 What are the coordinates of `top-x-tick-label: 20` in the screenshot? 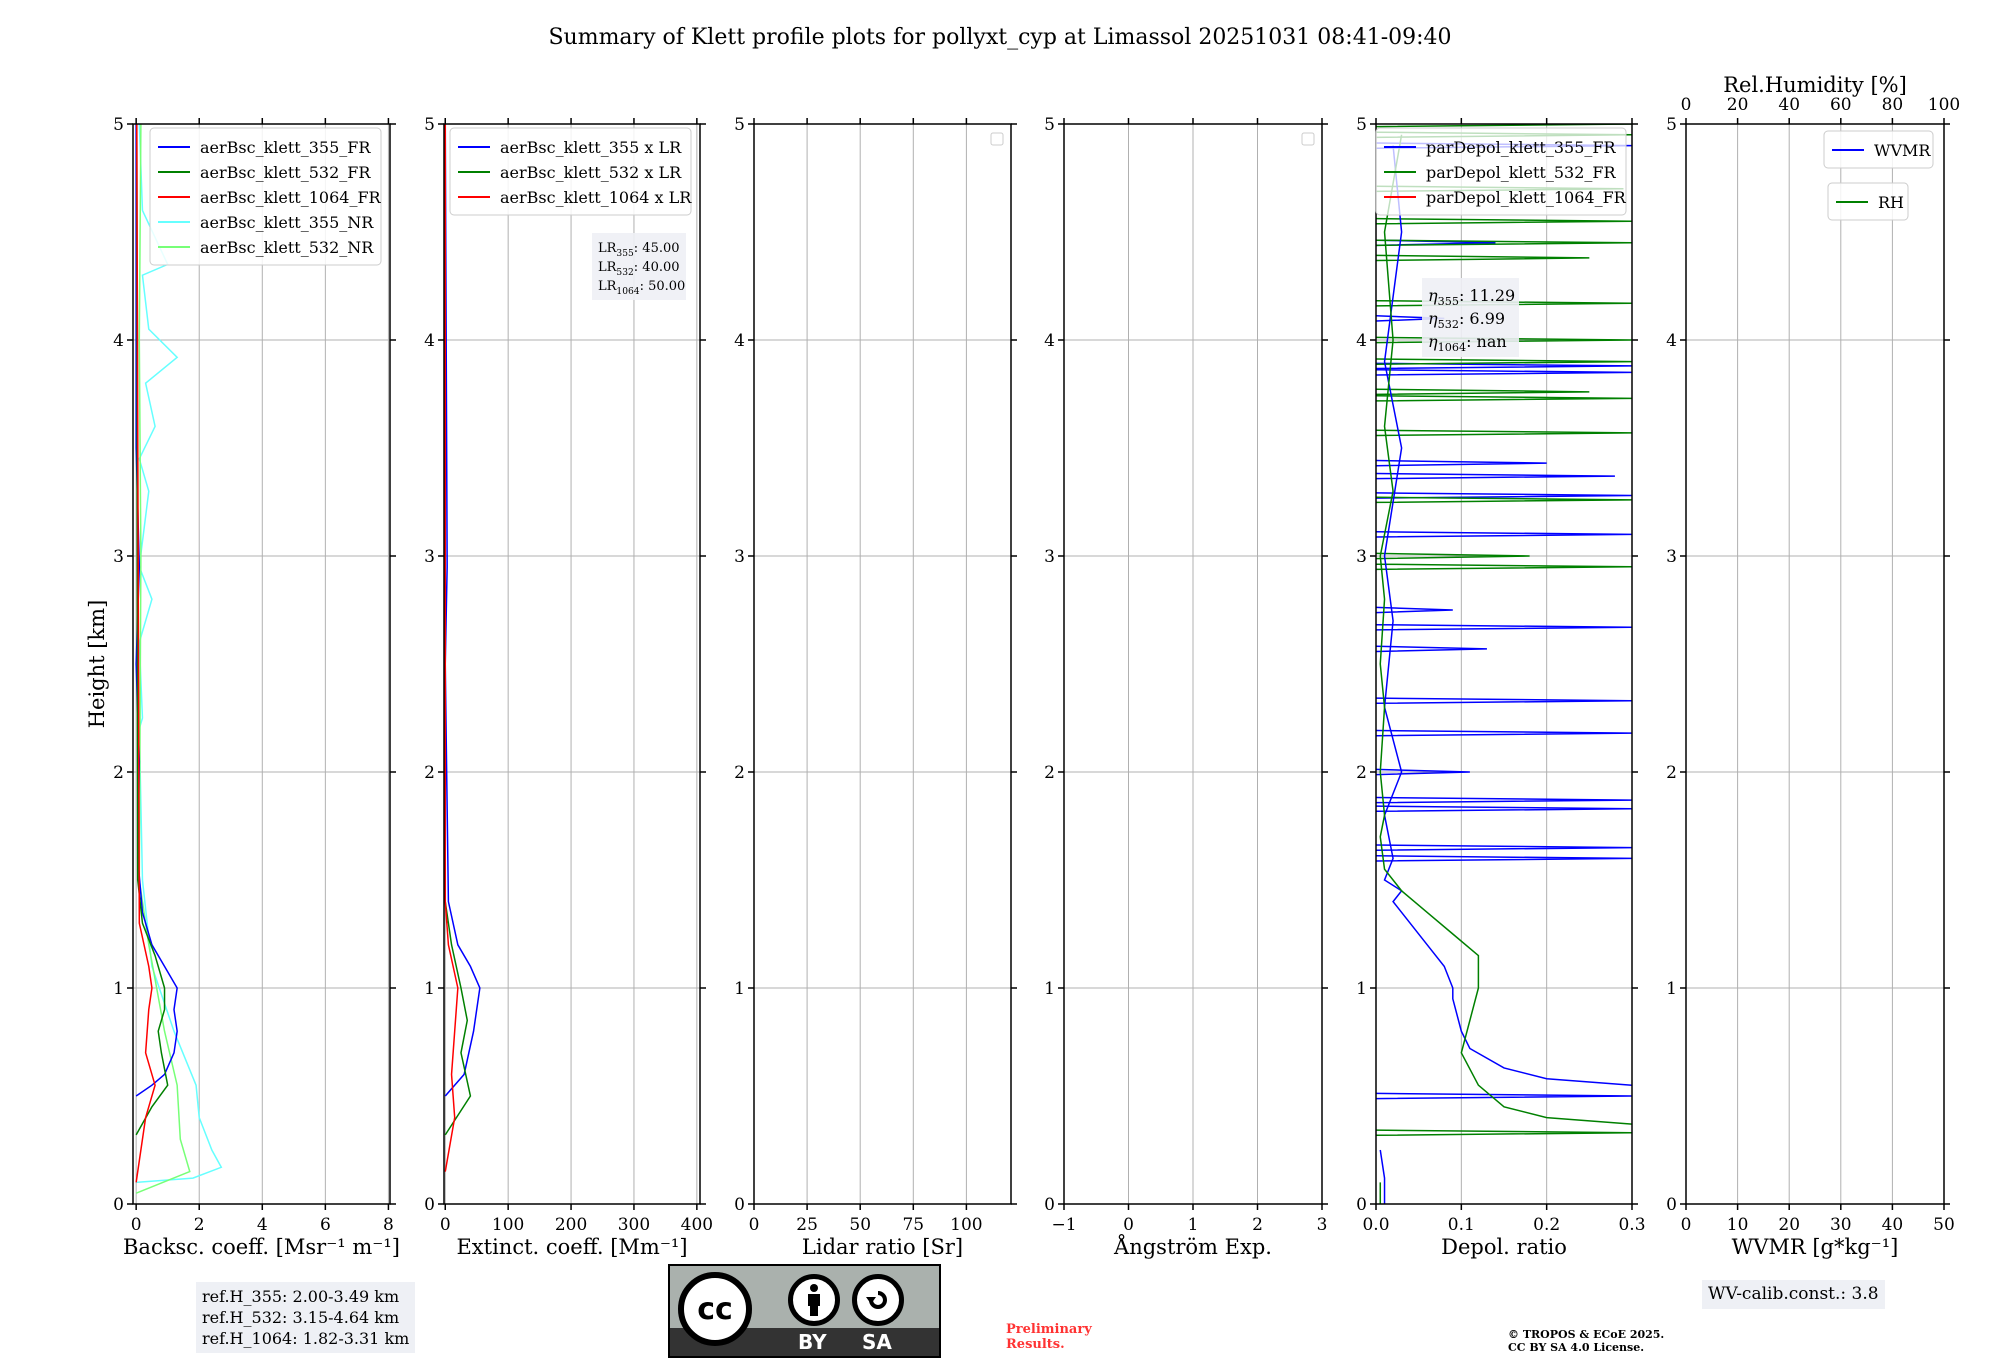 It's located at (1738, 105).